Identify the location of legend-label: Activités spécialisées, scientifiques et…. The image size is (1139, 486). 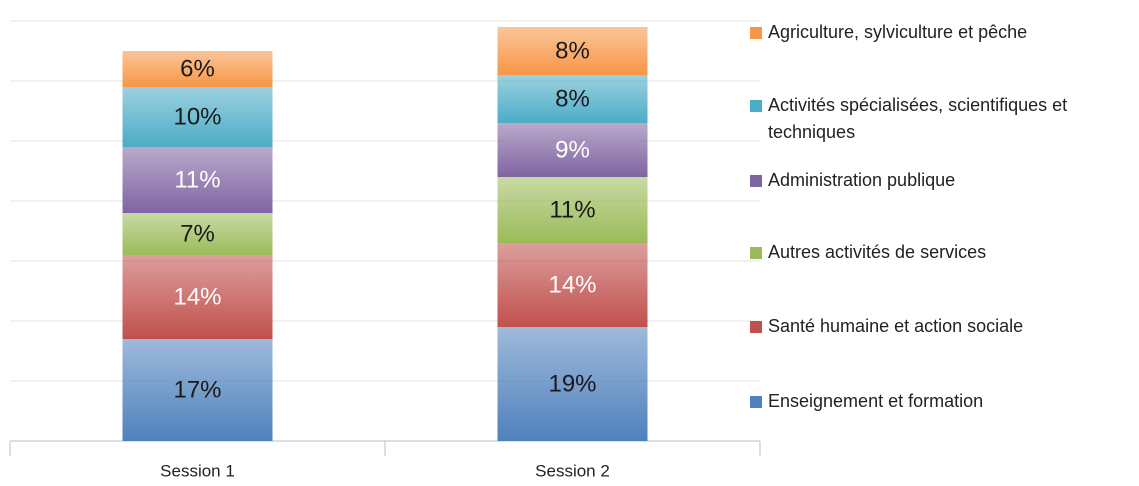
(918, 118).